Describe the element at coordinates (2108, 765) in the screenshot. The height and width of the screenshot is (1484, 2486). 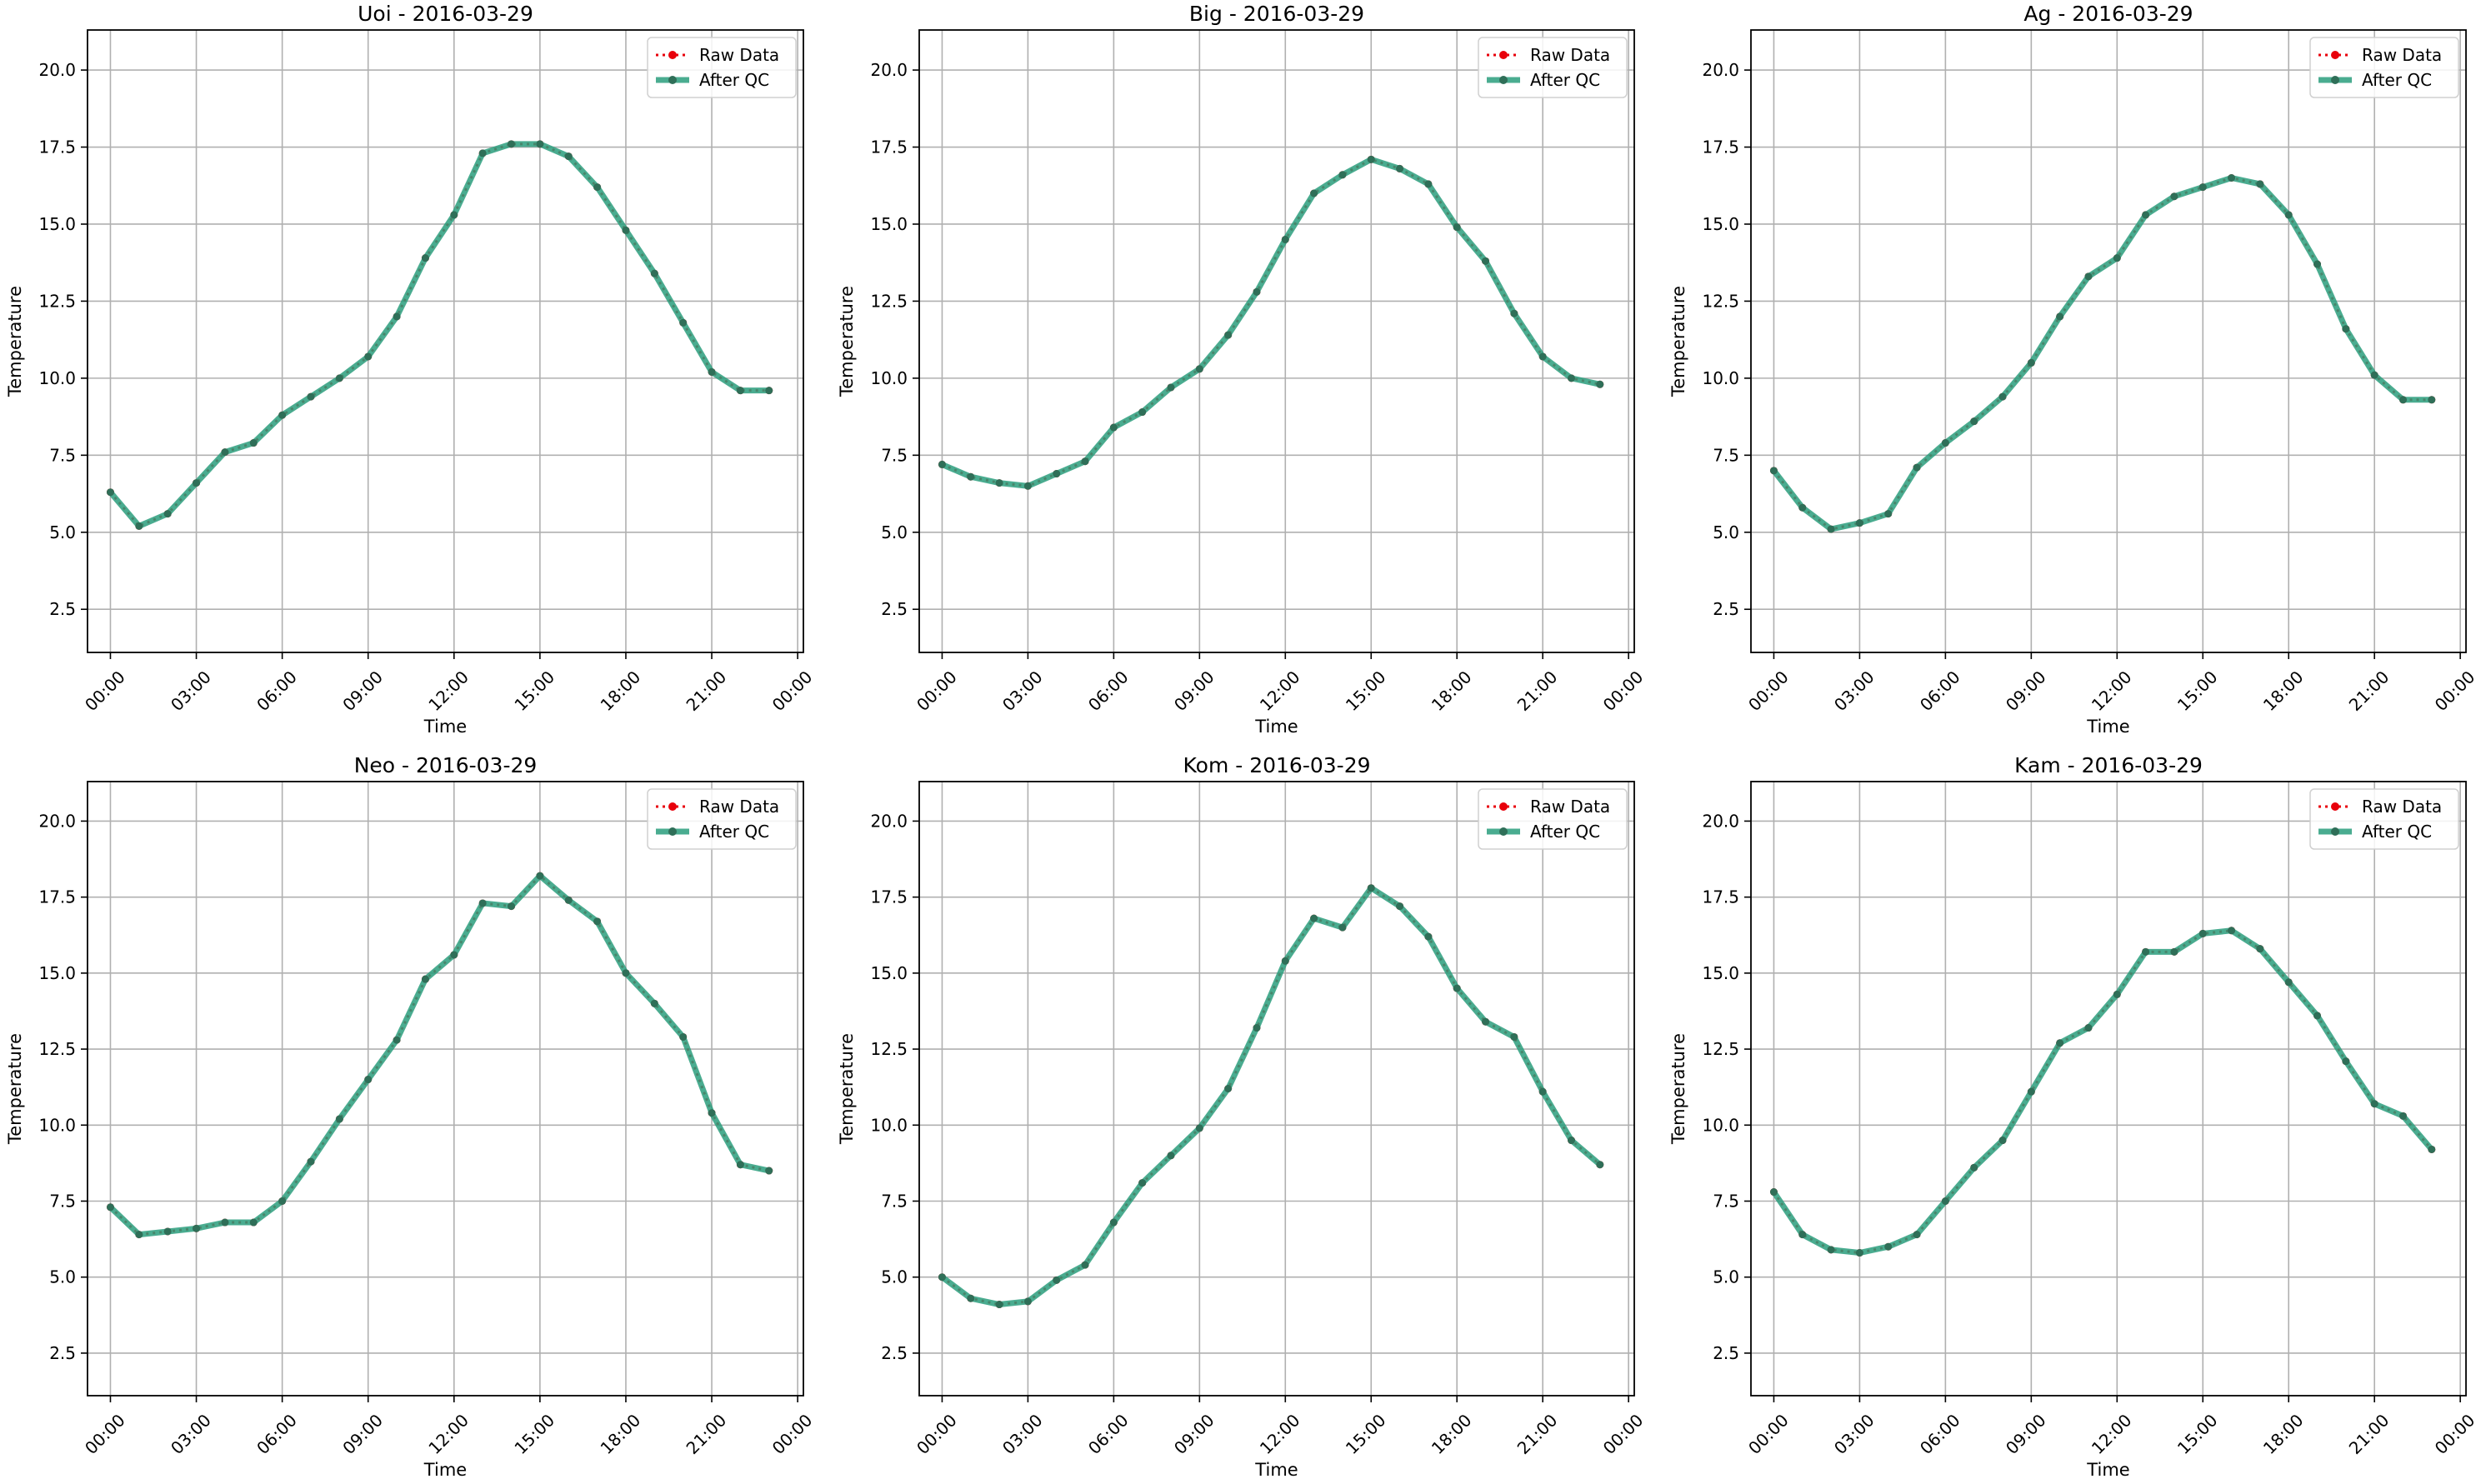
I see `subplot-title: Kam - 2016-03-29` at that location.